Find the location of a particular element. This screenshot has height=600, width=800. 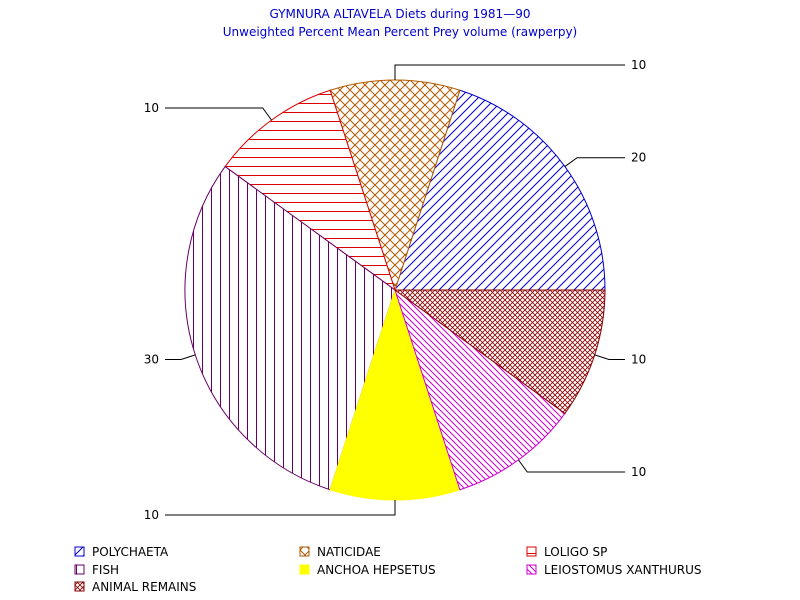

legend-label-naticidae: NATICIDAE is located at coordinates (349, 552).